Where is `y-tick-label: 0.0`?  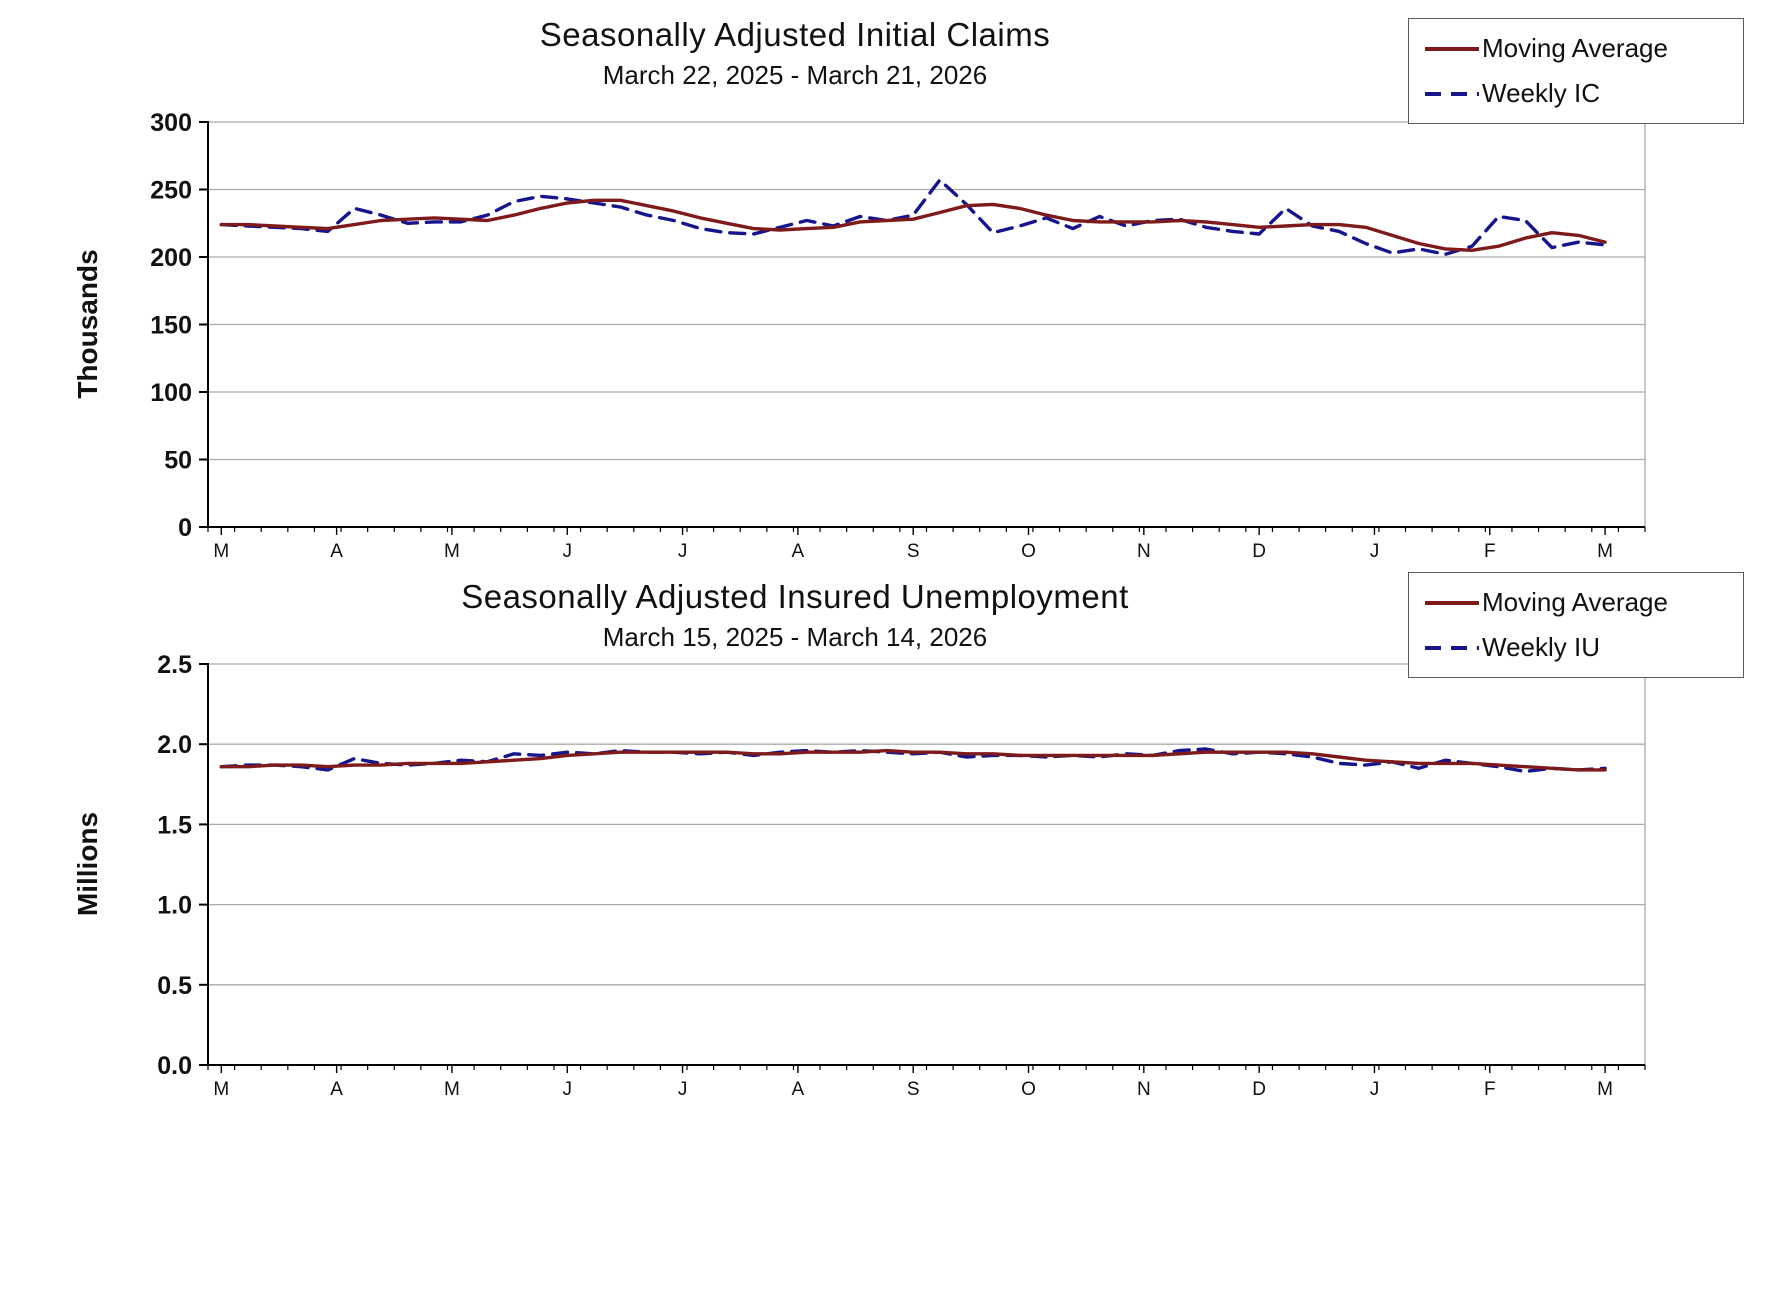
y-tick-label: 0.0 is located at coordinates (174, 1066).